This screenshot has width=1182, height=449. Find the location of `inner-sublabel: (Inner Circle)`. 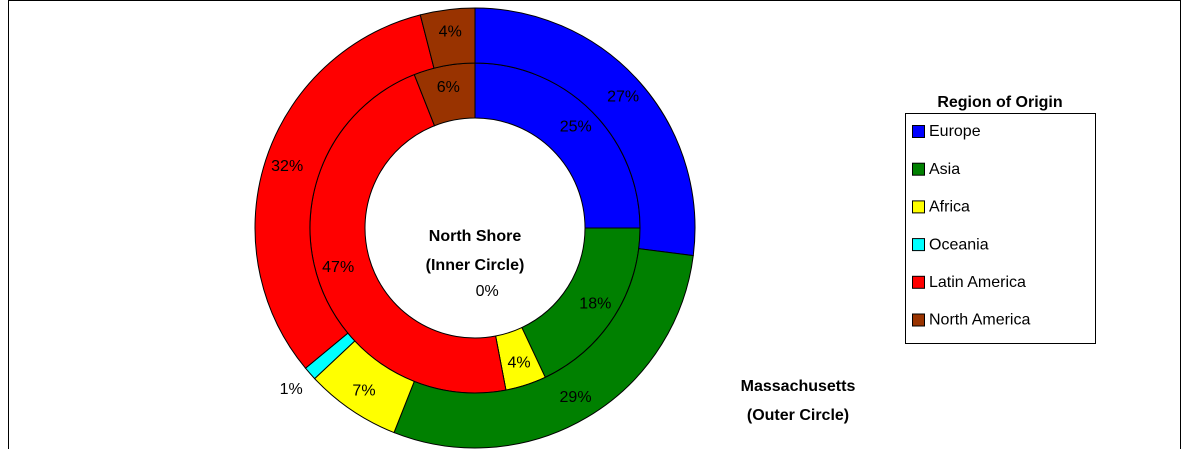

inner-sublabel: (Inner Circle) is located at coordinates (475, 265).